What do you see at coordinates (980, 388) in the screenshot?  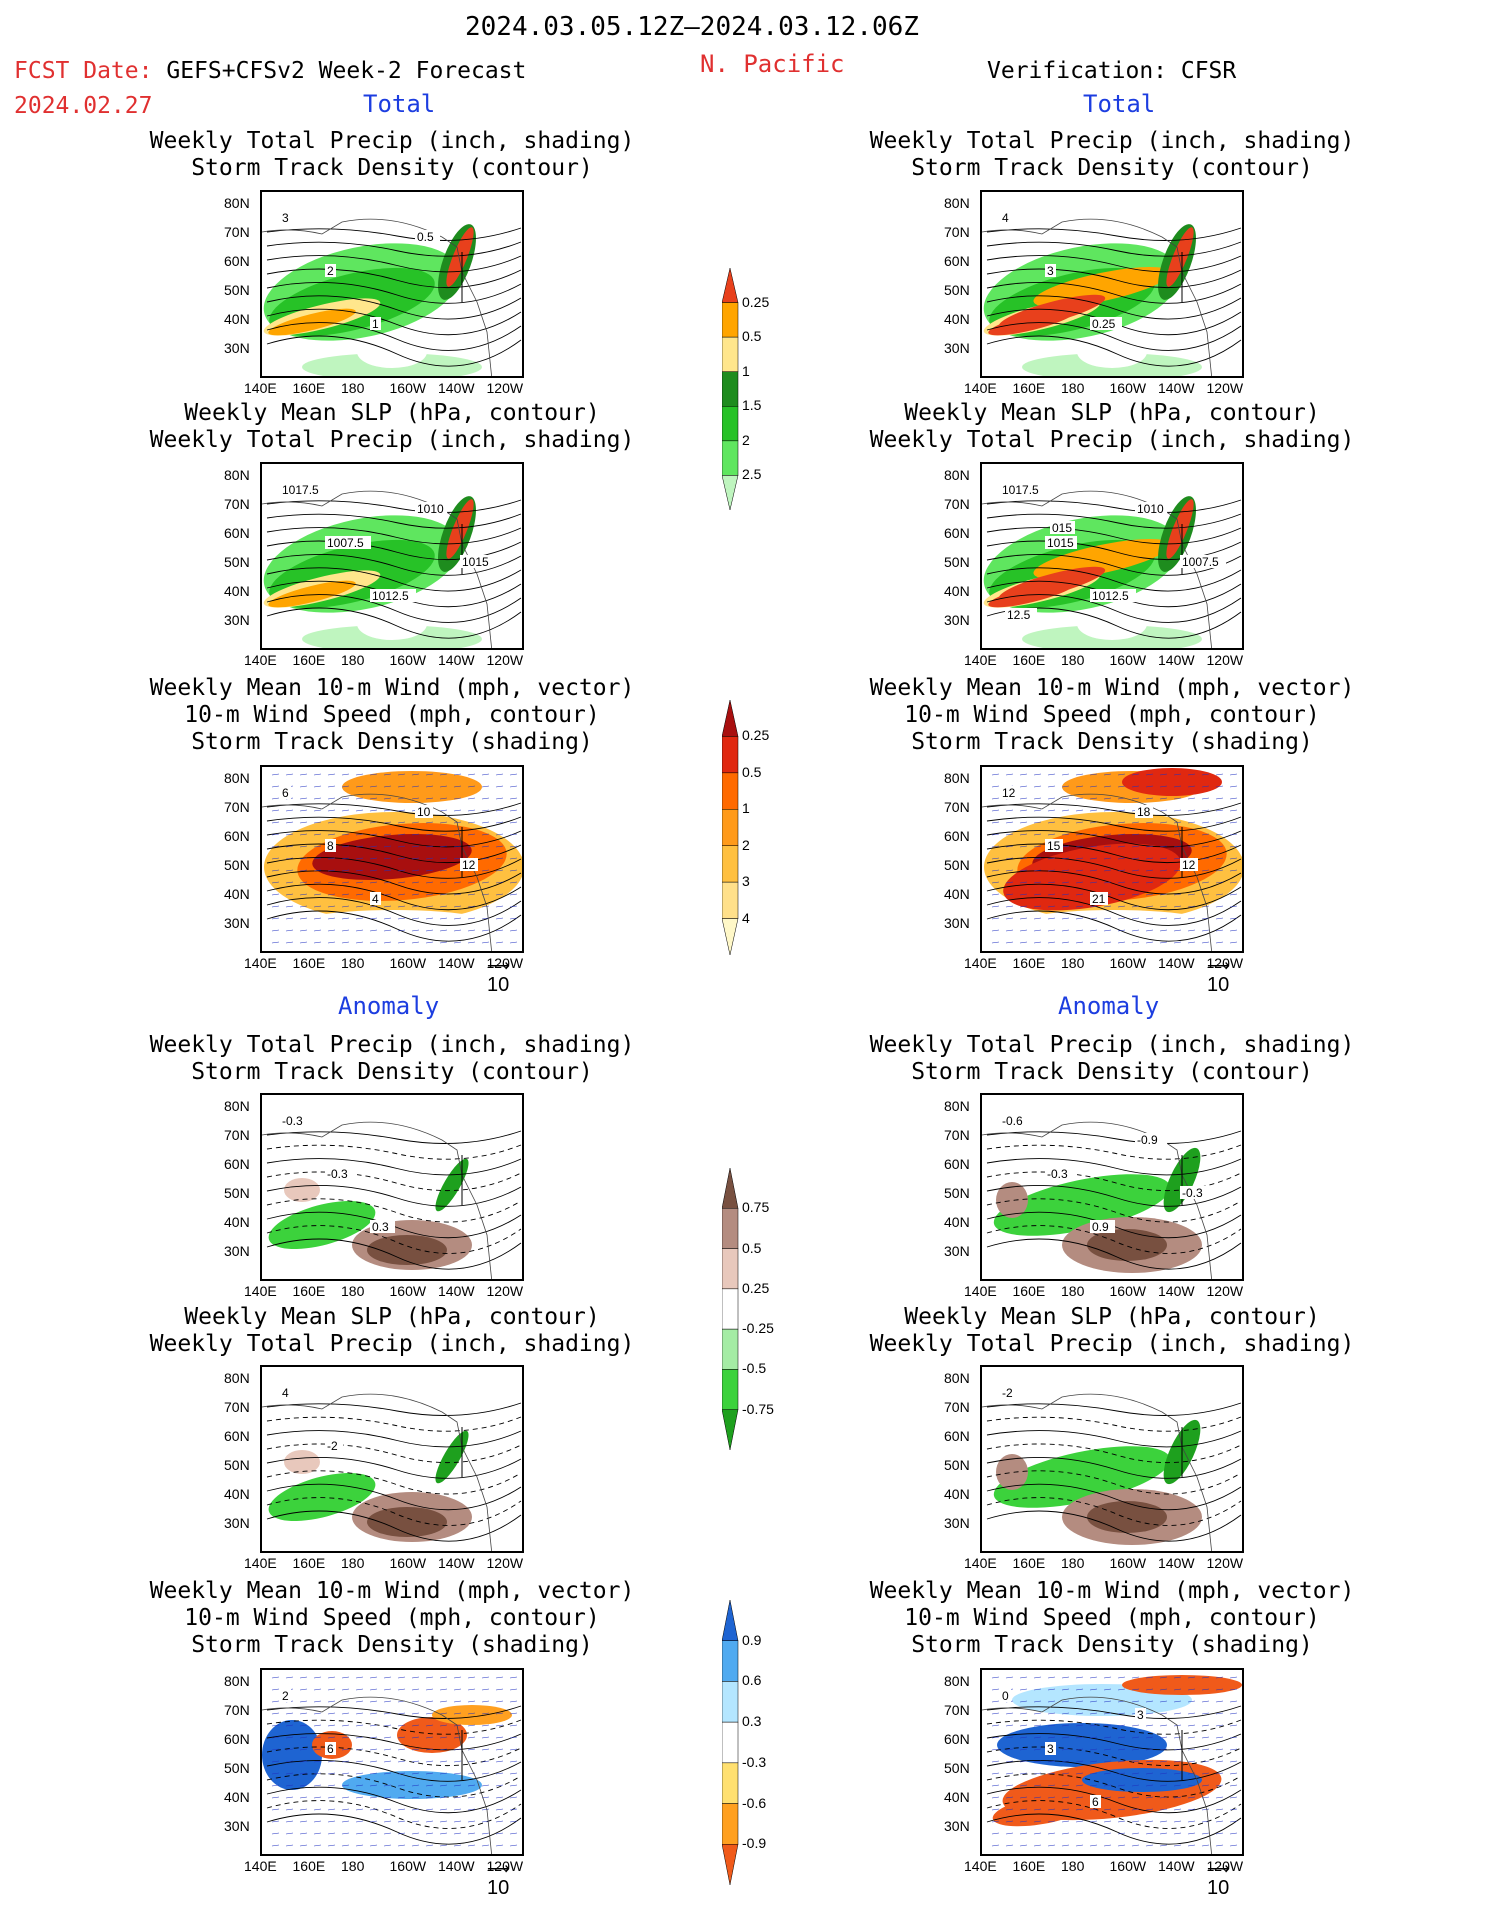 I see `lon-tick-label: 140E` at bounding box center [980, 388].